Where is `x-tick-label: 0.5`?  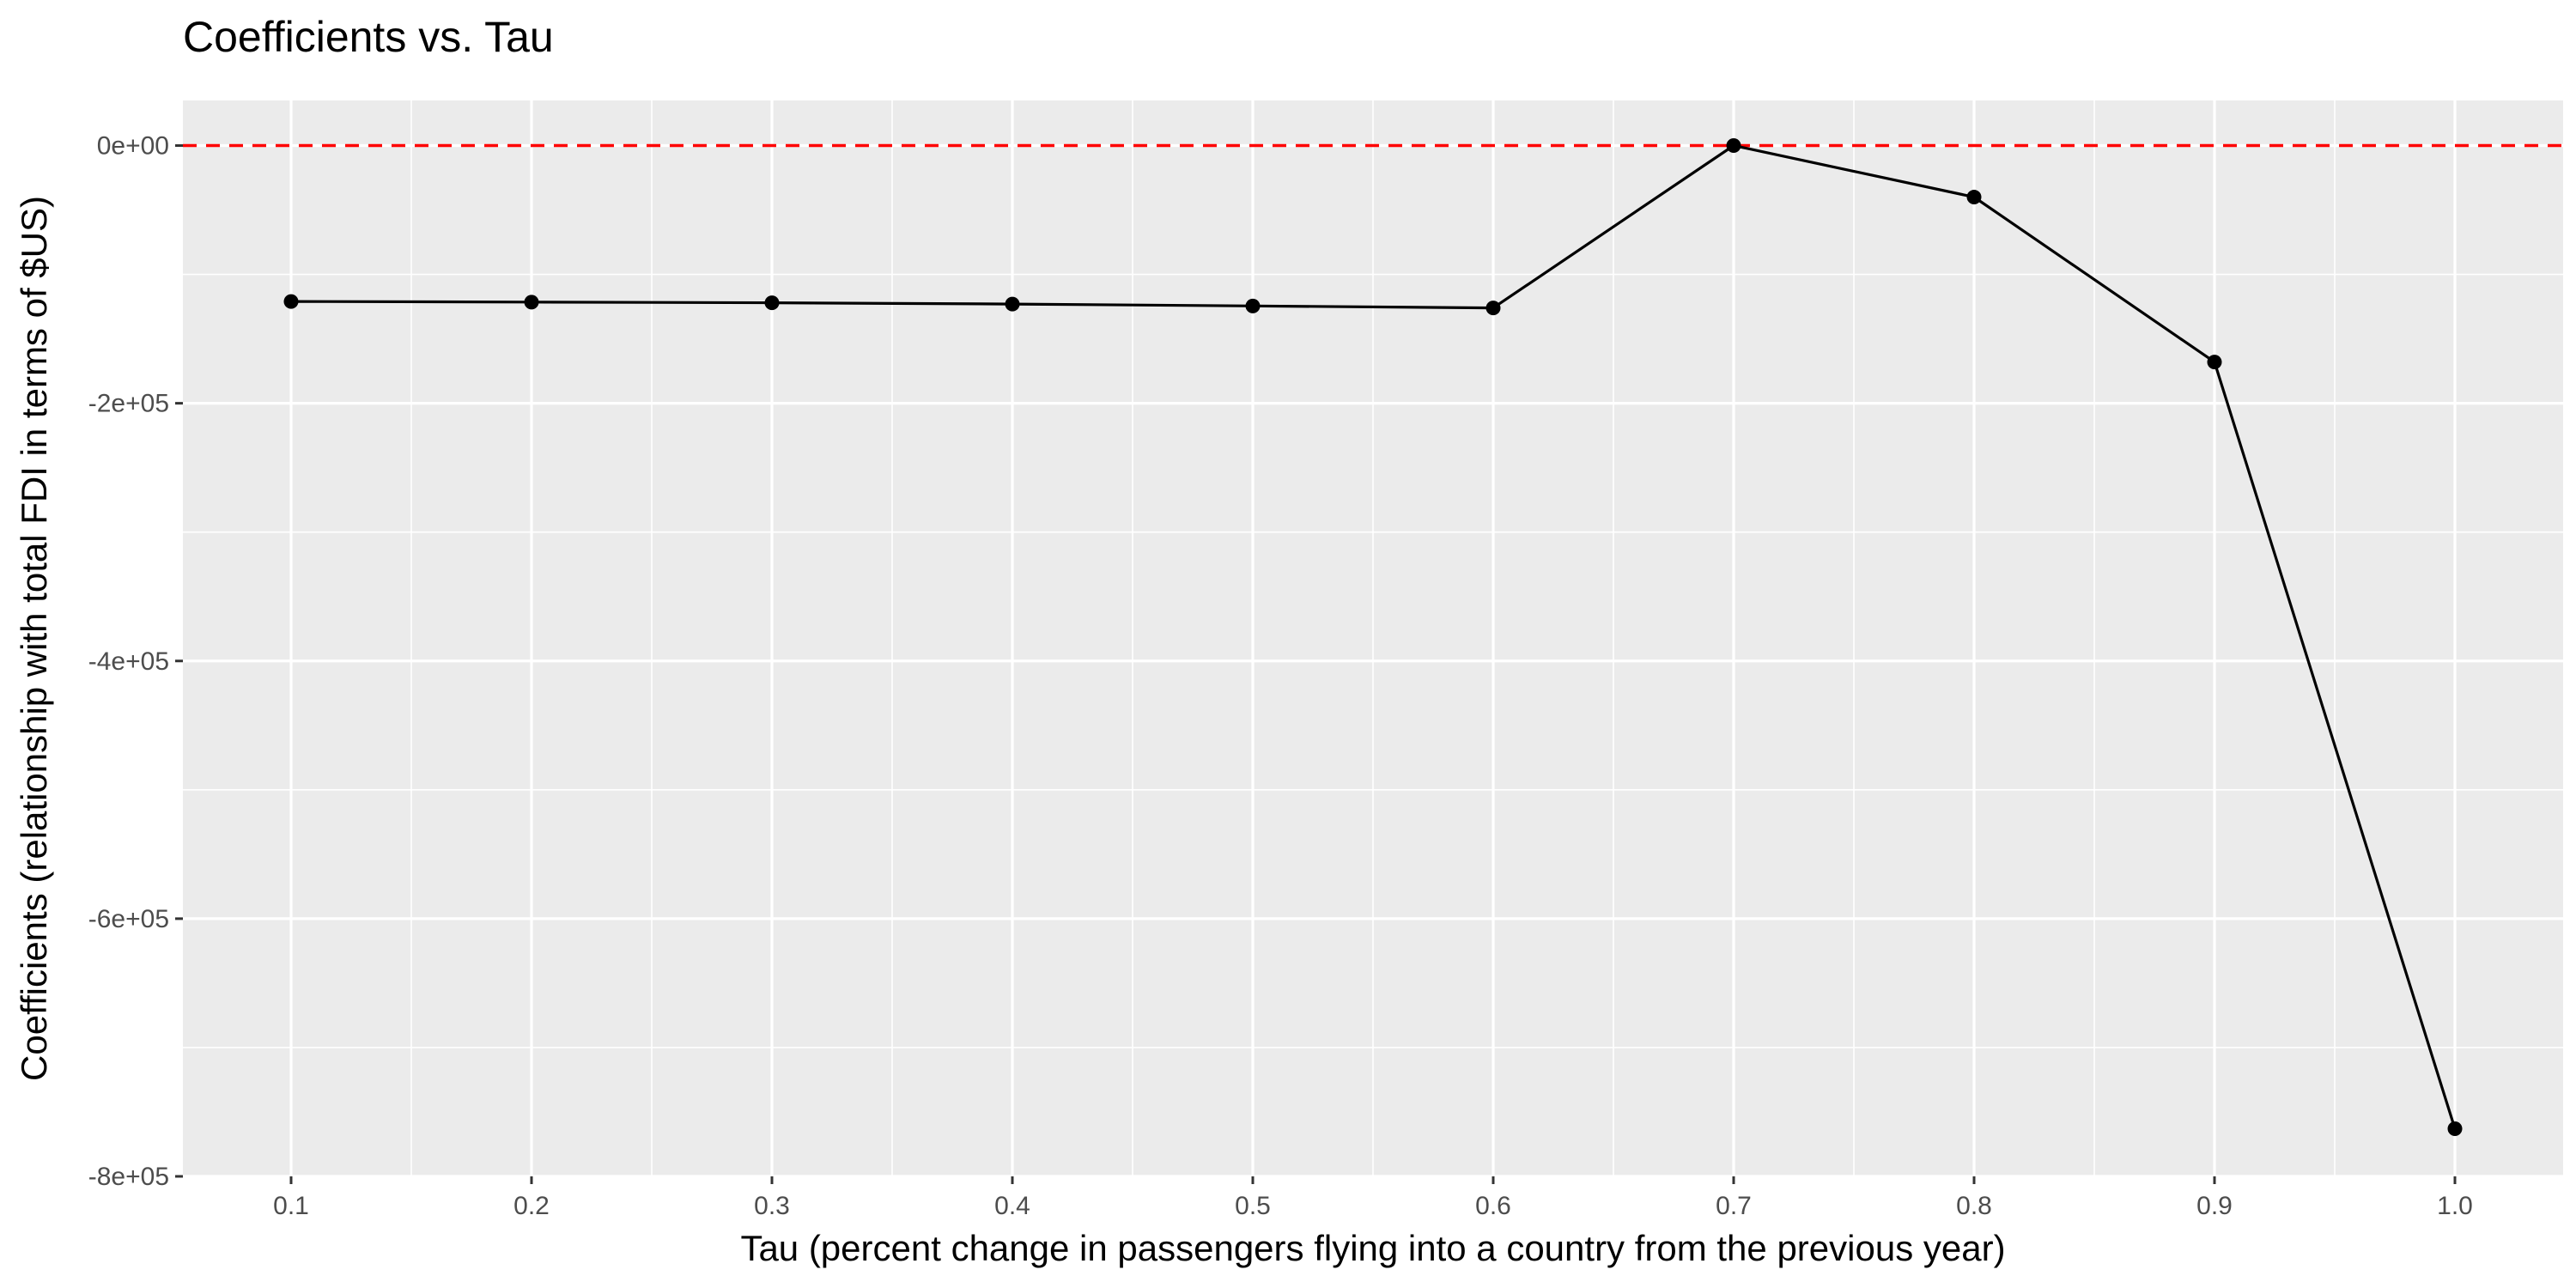 x-tick-label: 0.5 is located at coordinates (1253, 1206).